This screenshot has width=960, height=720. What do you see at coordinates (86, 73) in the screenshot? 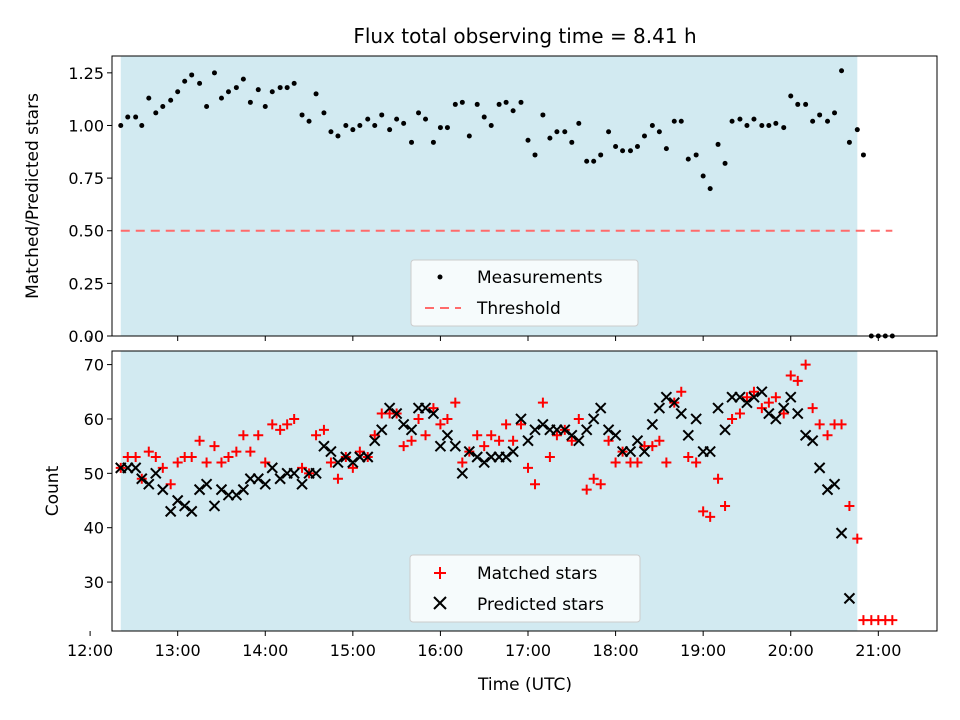
I see `y-tick-label: 1.25` at bounding box center [86, 73].